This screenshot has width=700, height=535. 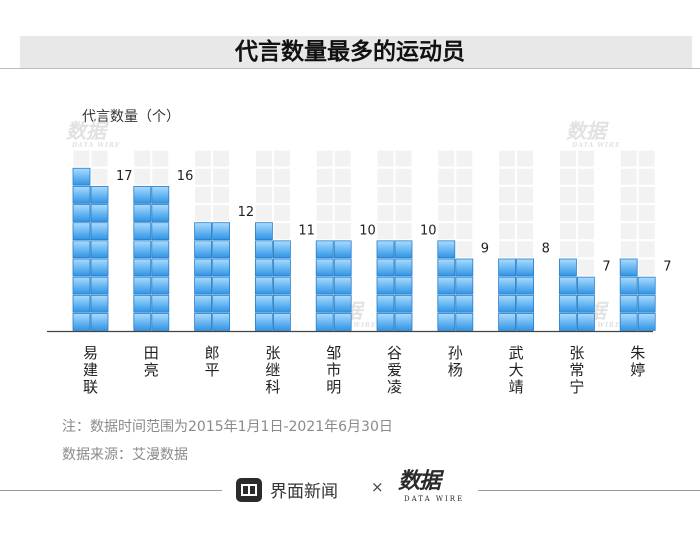 I want to click on bar-group: 8 武大靖, so click(x=524, y=272).